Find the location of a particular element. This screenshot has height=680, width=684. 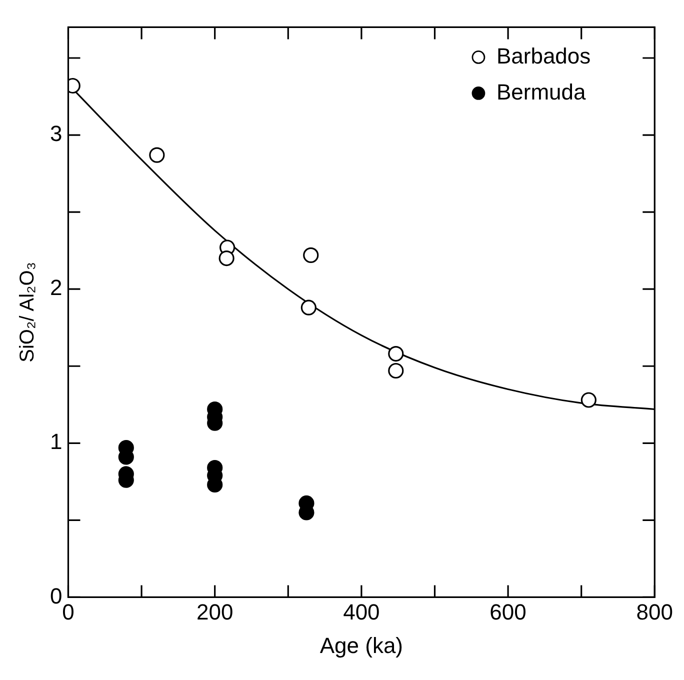

x-tick-label: 800 is located at coordinates (655, 611).